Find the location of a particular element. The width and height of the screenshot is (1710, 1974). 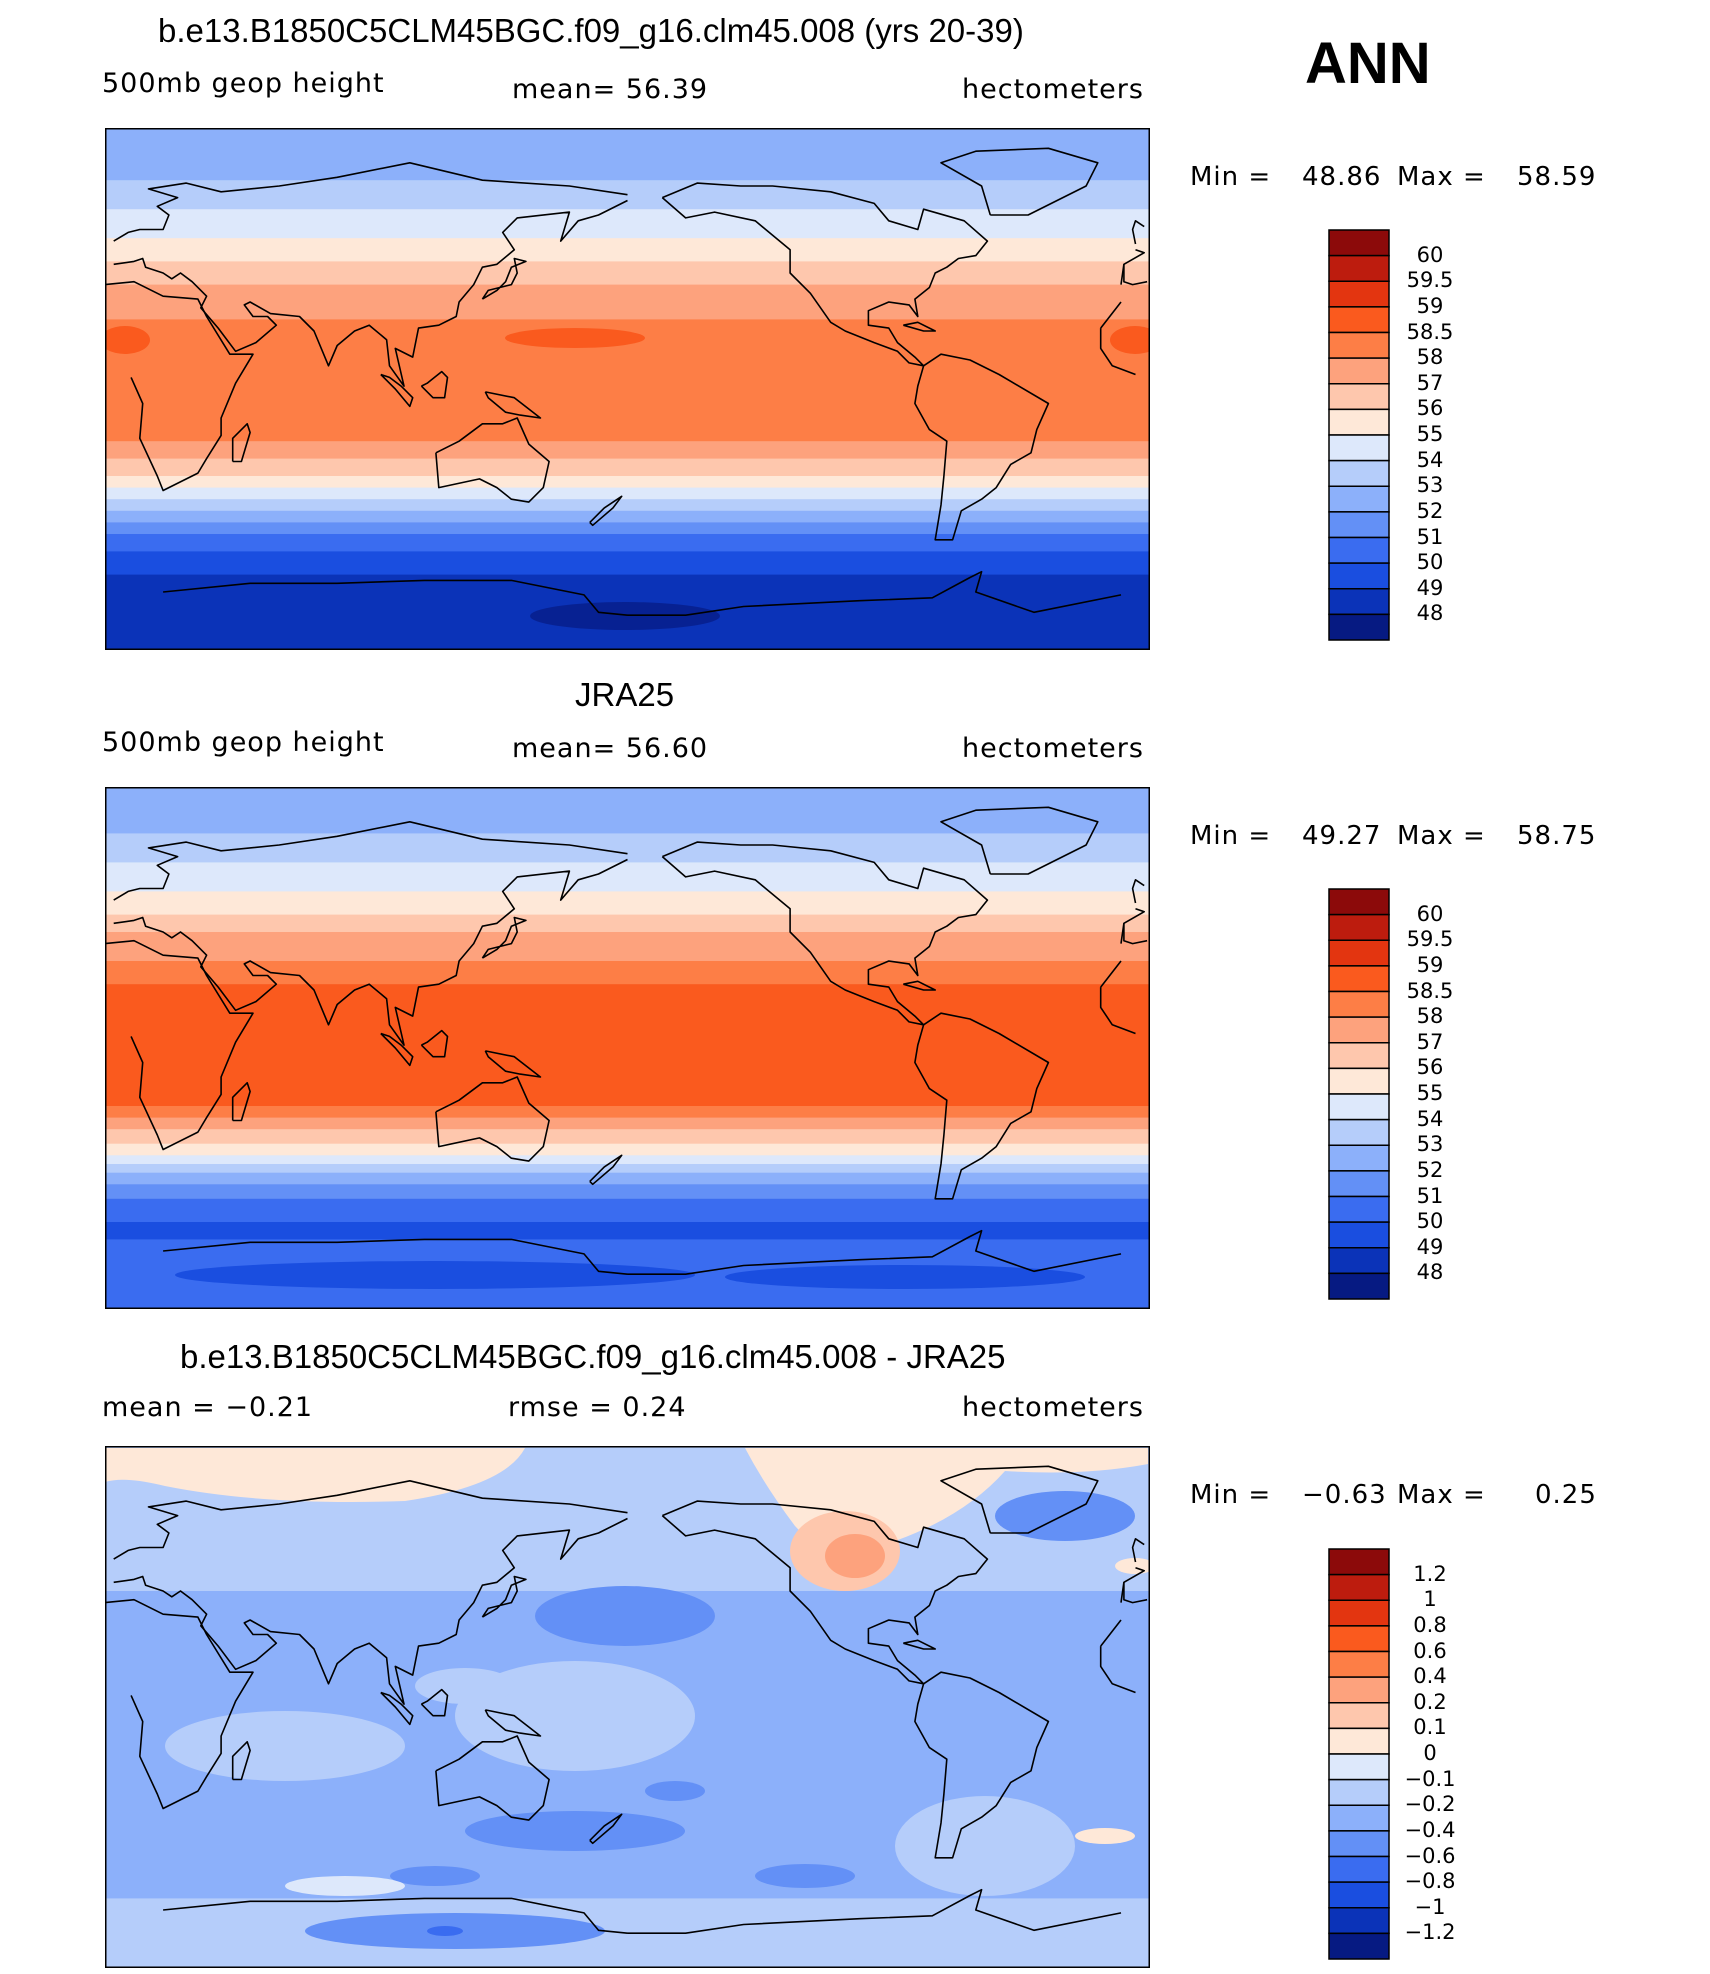

panel-3-mean-label: mean = −0.21 is located at coordinates (208, 1407).